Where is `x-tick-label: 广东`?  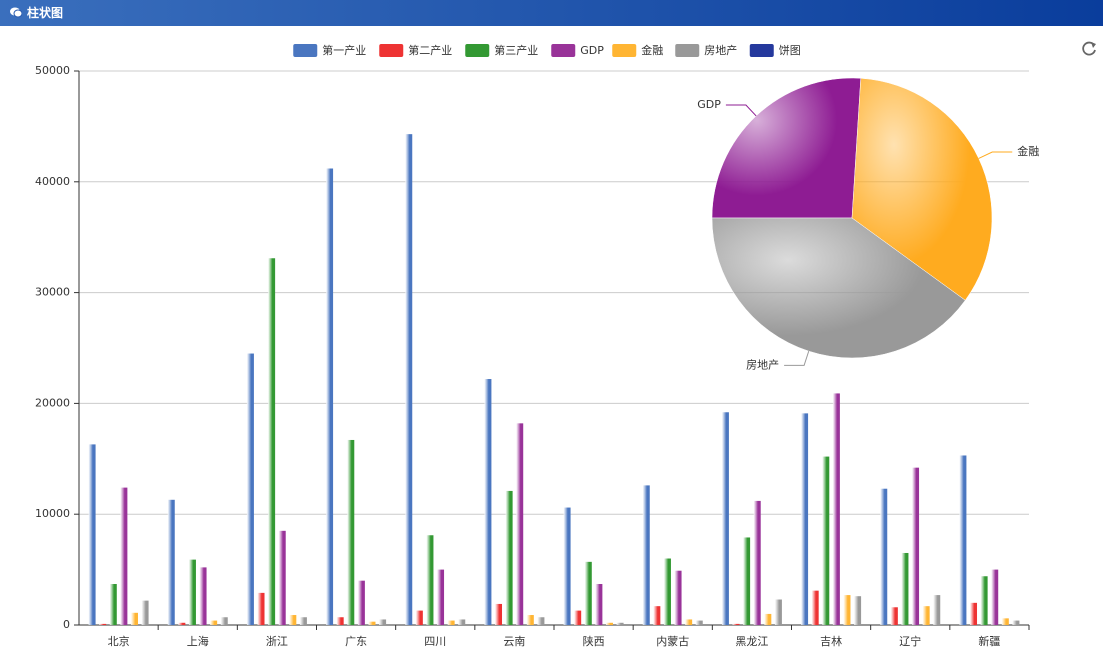 x-tick-label: 广东 is located at coordinates (356, 641).